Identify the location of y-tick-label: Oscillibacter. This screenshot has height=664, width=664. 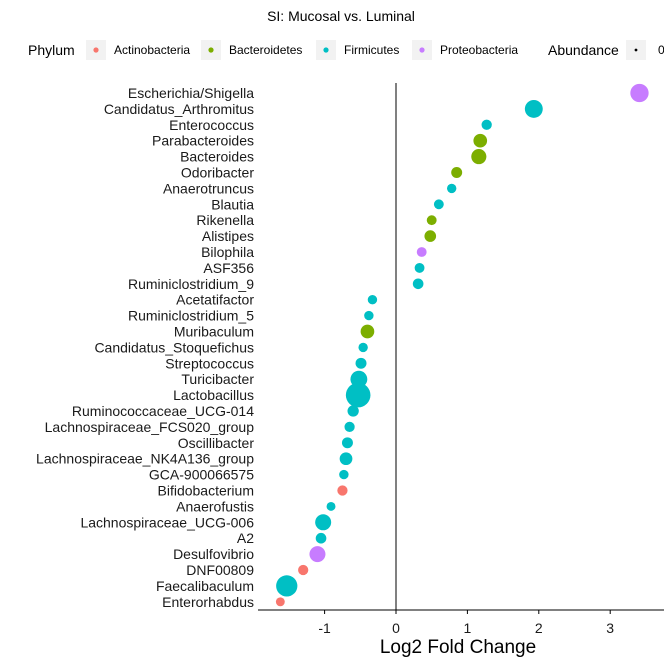
(216, 443).